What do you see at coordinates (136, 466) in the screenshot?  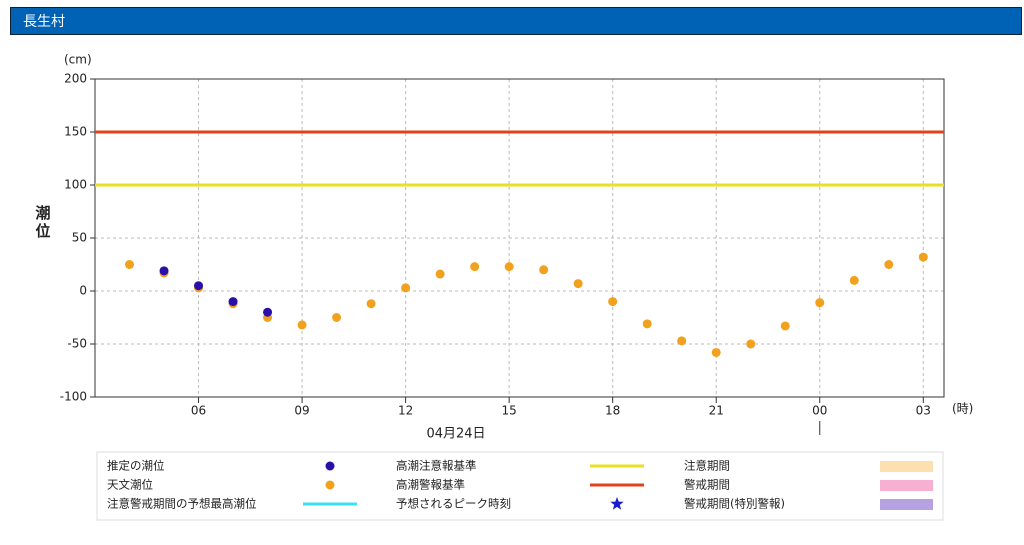 I see `legend-label: 推定の潮位` at bounding box center [136, 466].